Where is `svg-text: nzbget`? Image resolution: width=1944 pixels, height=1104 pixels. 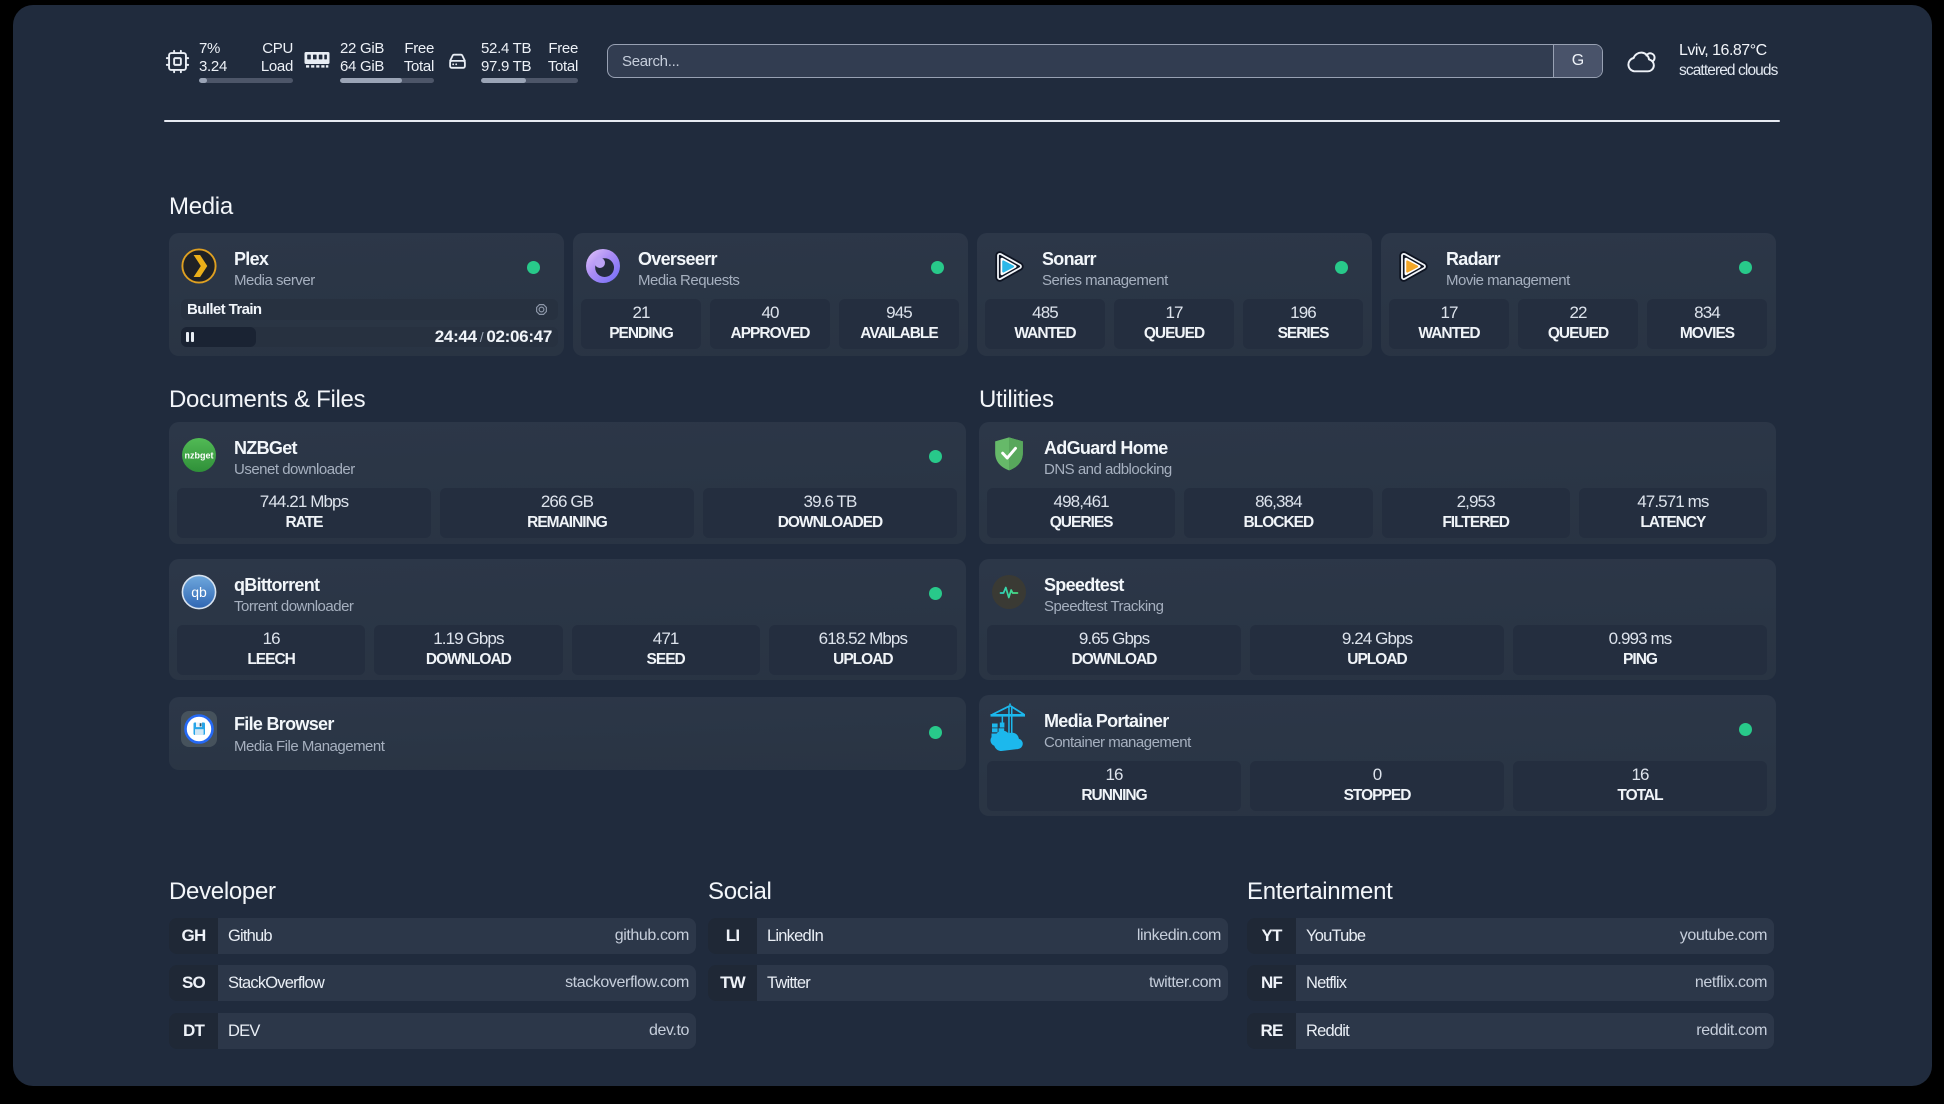 svg-text: nzbget is located at coordinates (199, 456).